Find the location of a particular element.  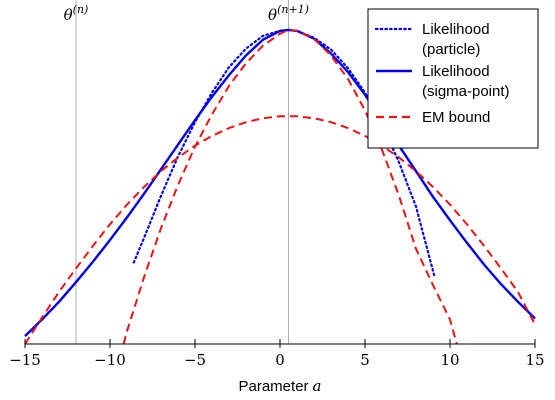

x-axis-ticks: −15 −10 −5 0 5 10 15 is located at coordinates (277, 354).